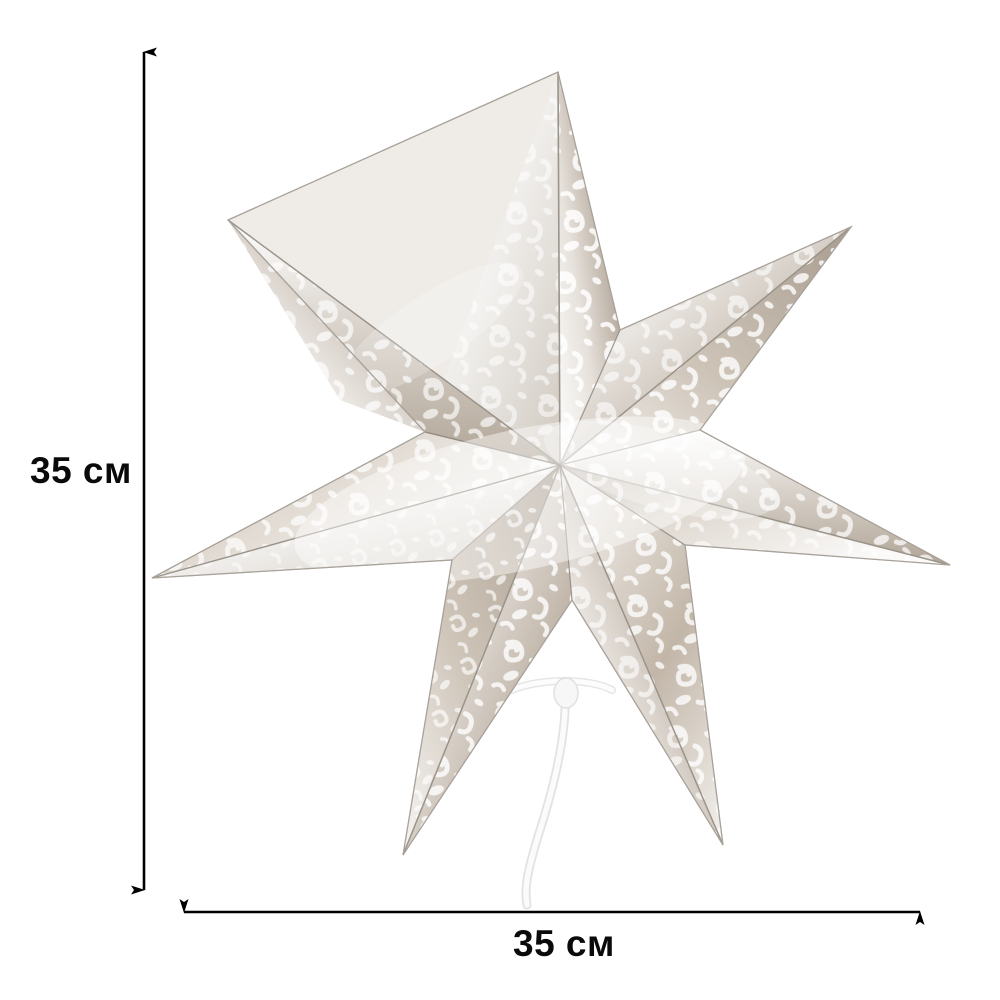  What do you see at coordinates (562, 793) in the screenshot?
I see `power-cable` at bounding box center [562, 793].